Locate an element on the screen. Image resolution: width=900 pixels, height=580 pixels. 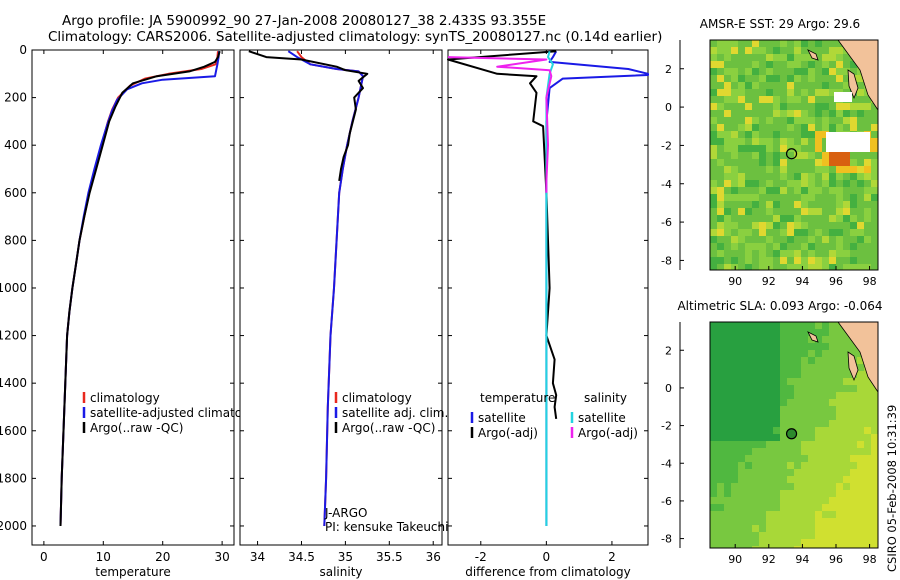
x-tick-label: 90 is located at coordinates (735, 281).